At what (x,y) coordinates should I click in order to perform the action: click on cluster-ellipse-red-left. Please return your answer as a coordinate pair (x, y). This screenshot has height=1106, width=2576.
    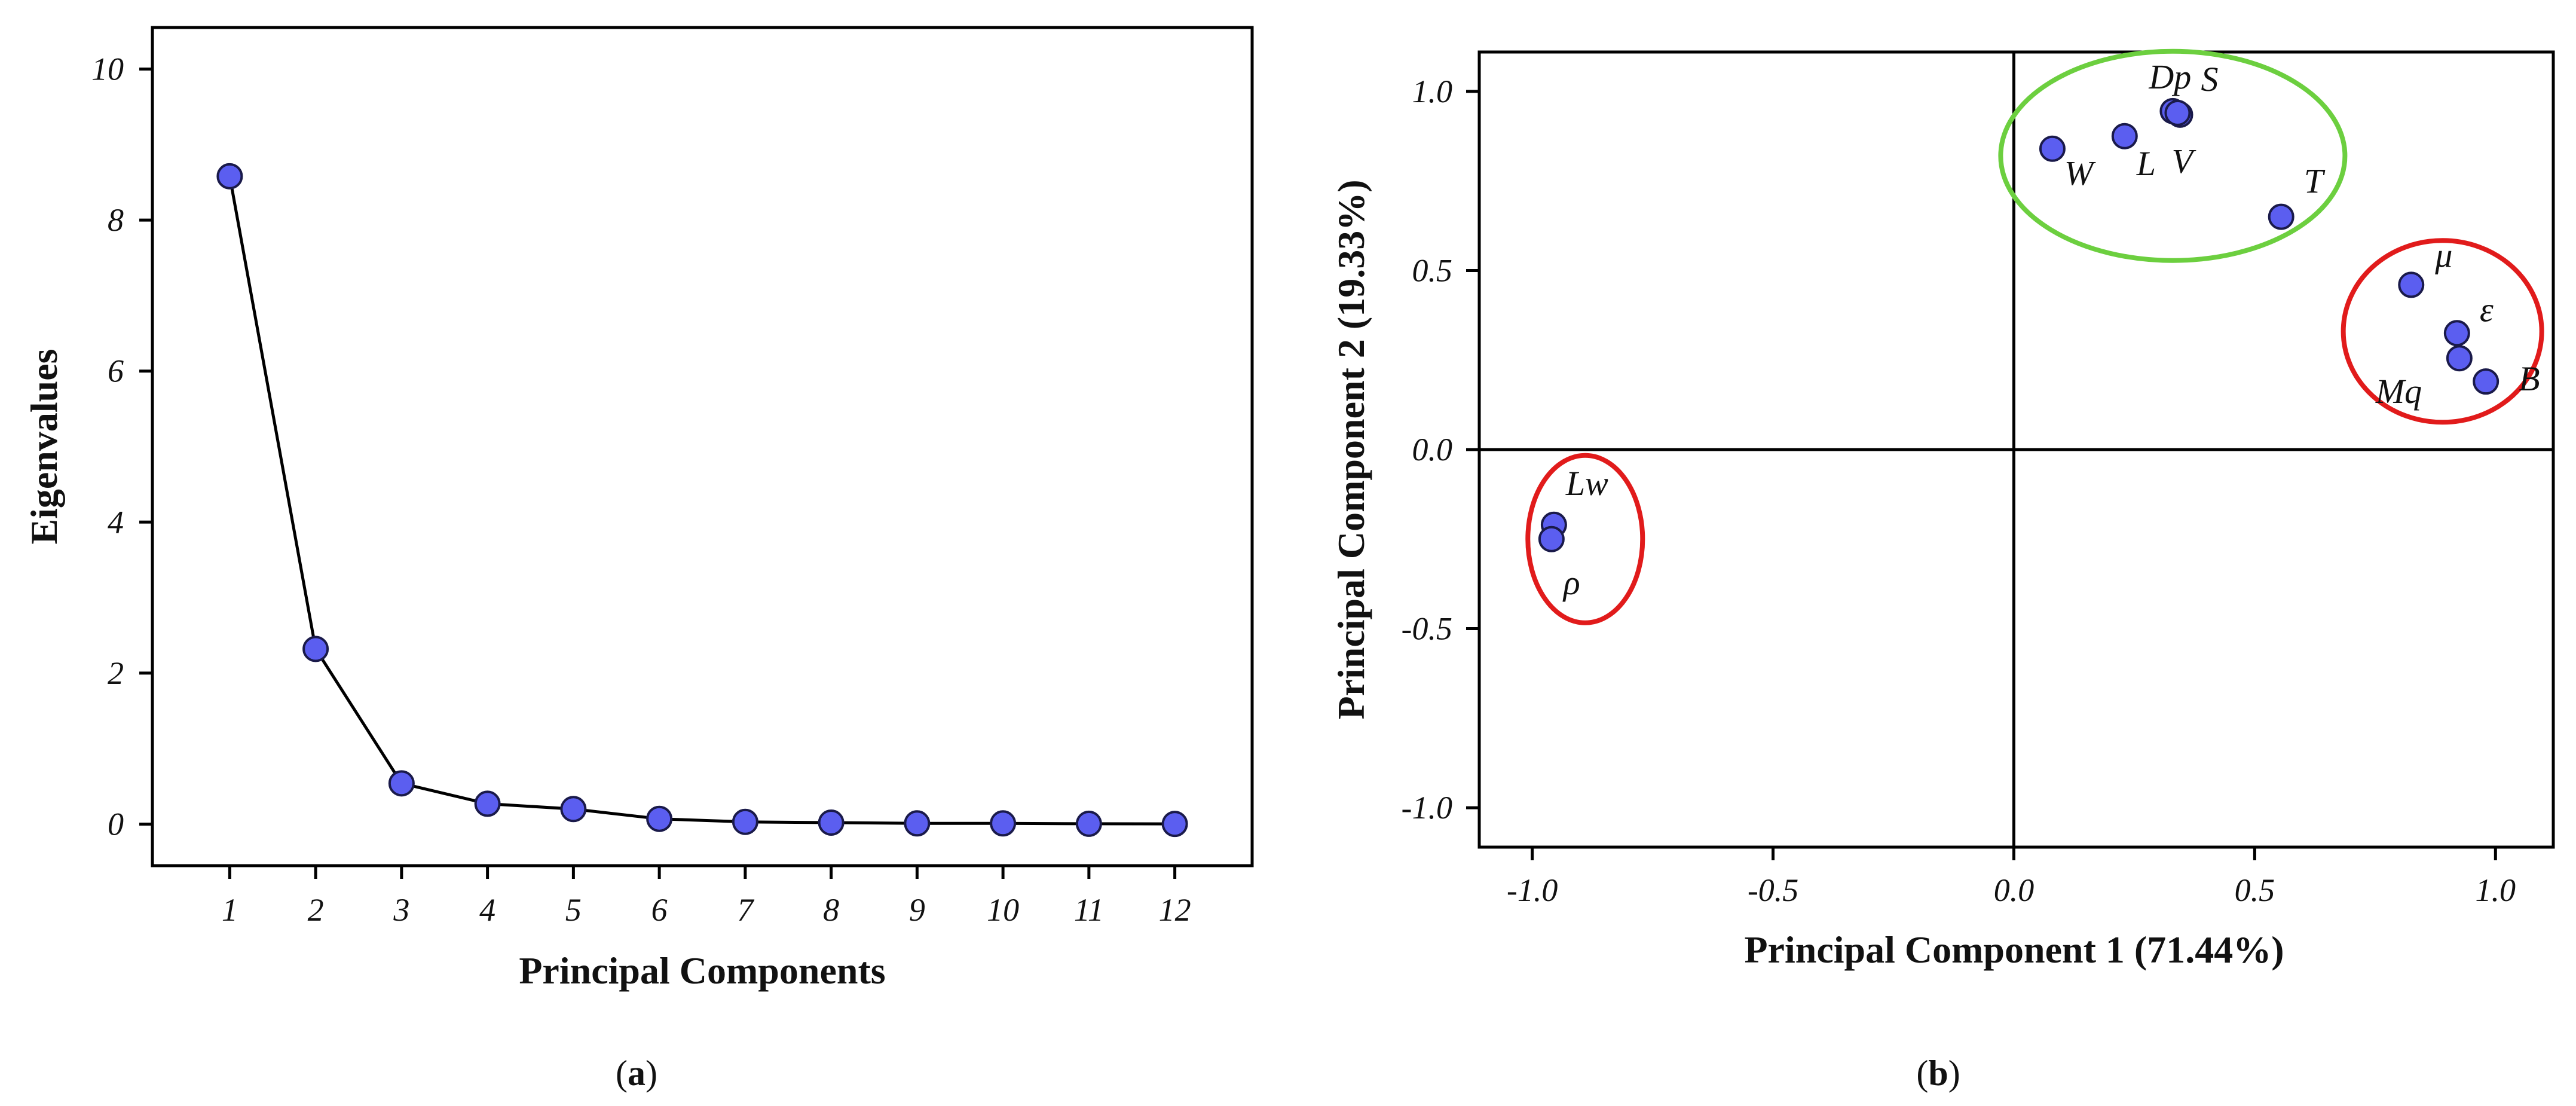
    Looking at the image, I should click on (1585, 539).